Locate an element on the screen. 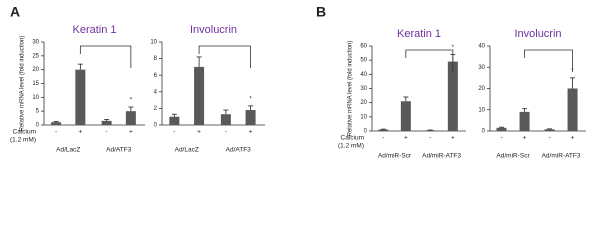 Image resolution: width=614 pixels, height=240 pixels. y-tick-label: 50 is located at coordinates (363, 61).